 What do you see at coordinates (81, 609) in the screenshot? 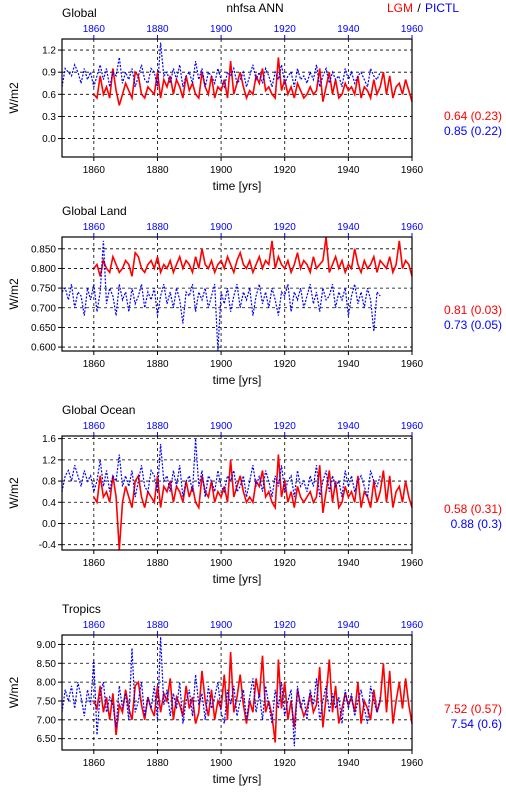
I see `panel-title: Tropics` at bounding box center [81, 609].